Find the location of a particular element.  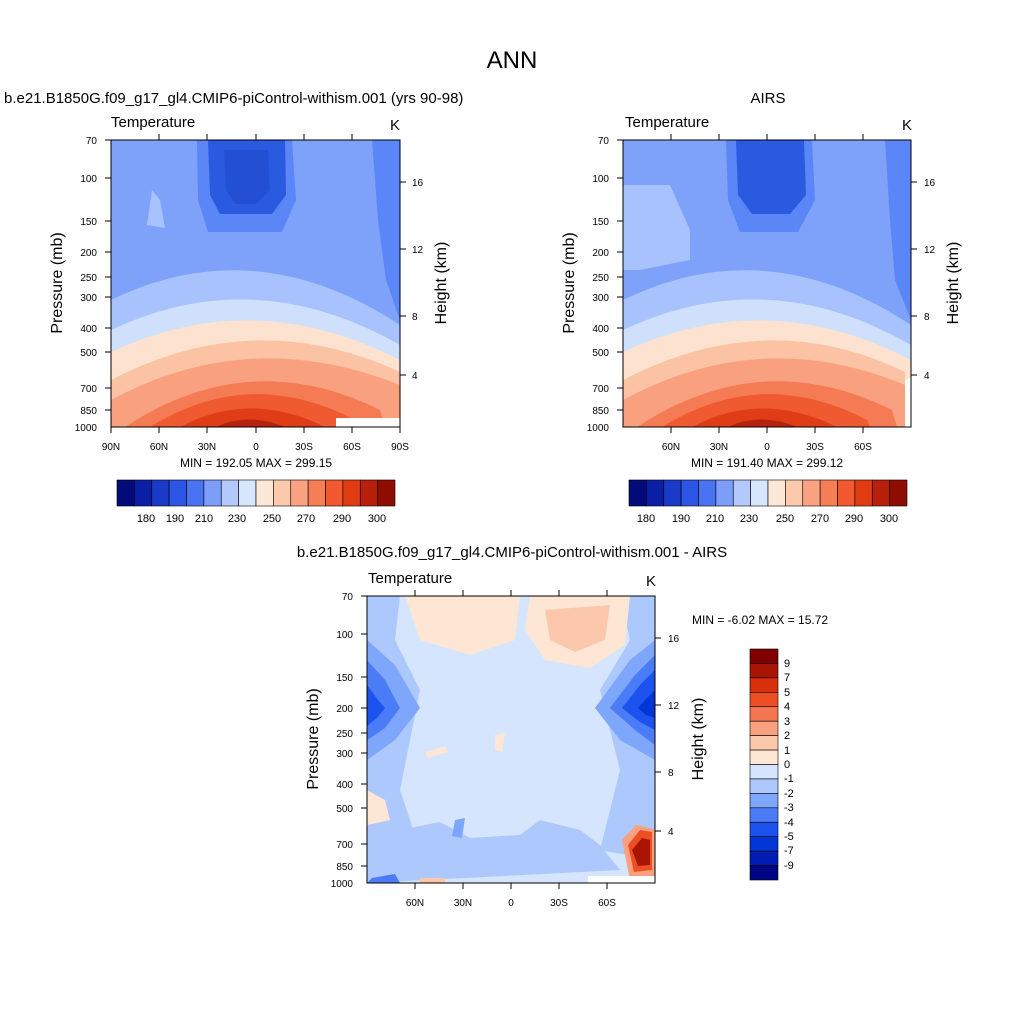

panel-model-units: K is located at coordinates (395, 125).